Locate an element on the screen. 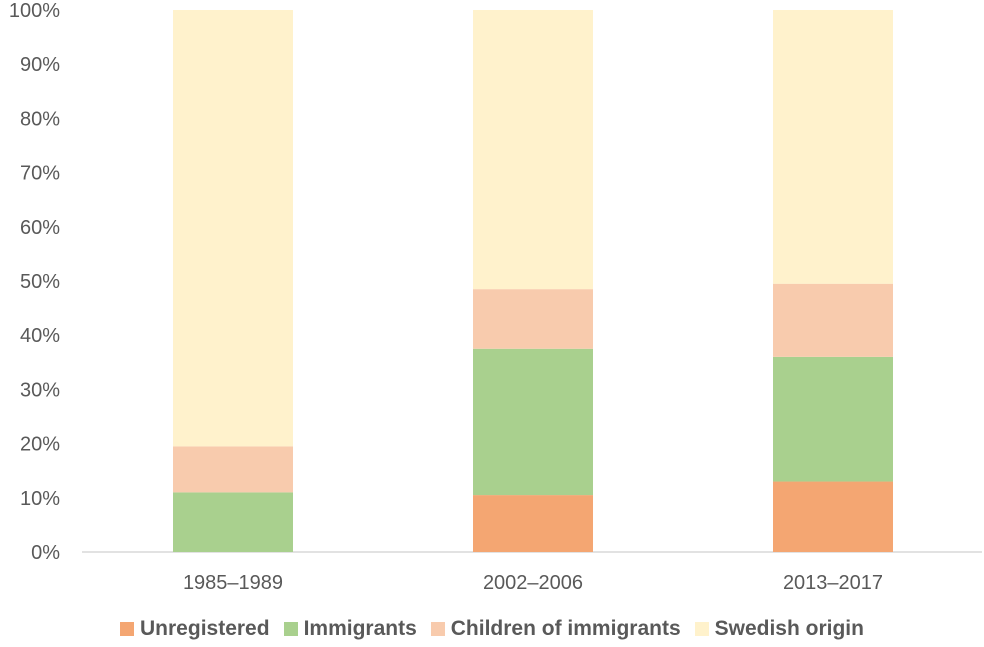  legend-label: Swedish origin is located at coordinates (789, 628).